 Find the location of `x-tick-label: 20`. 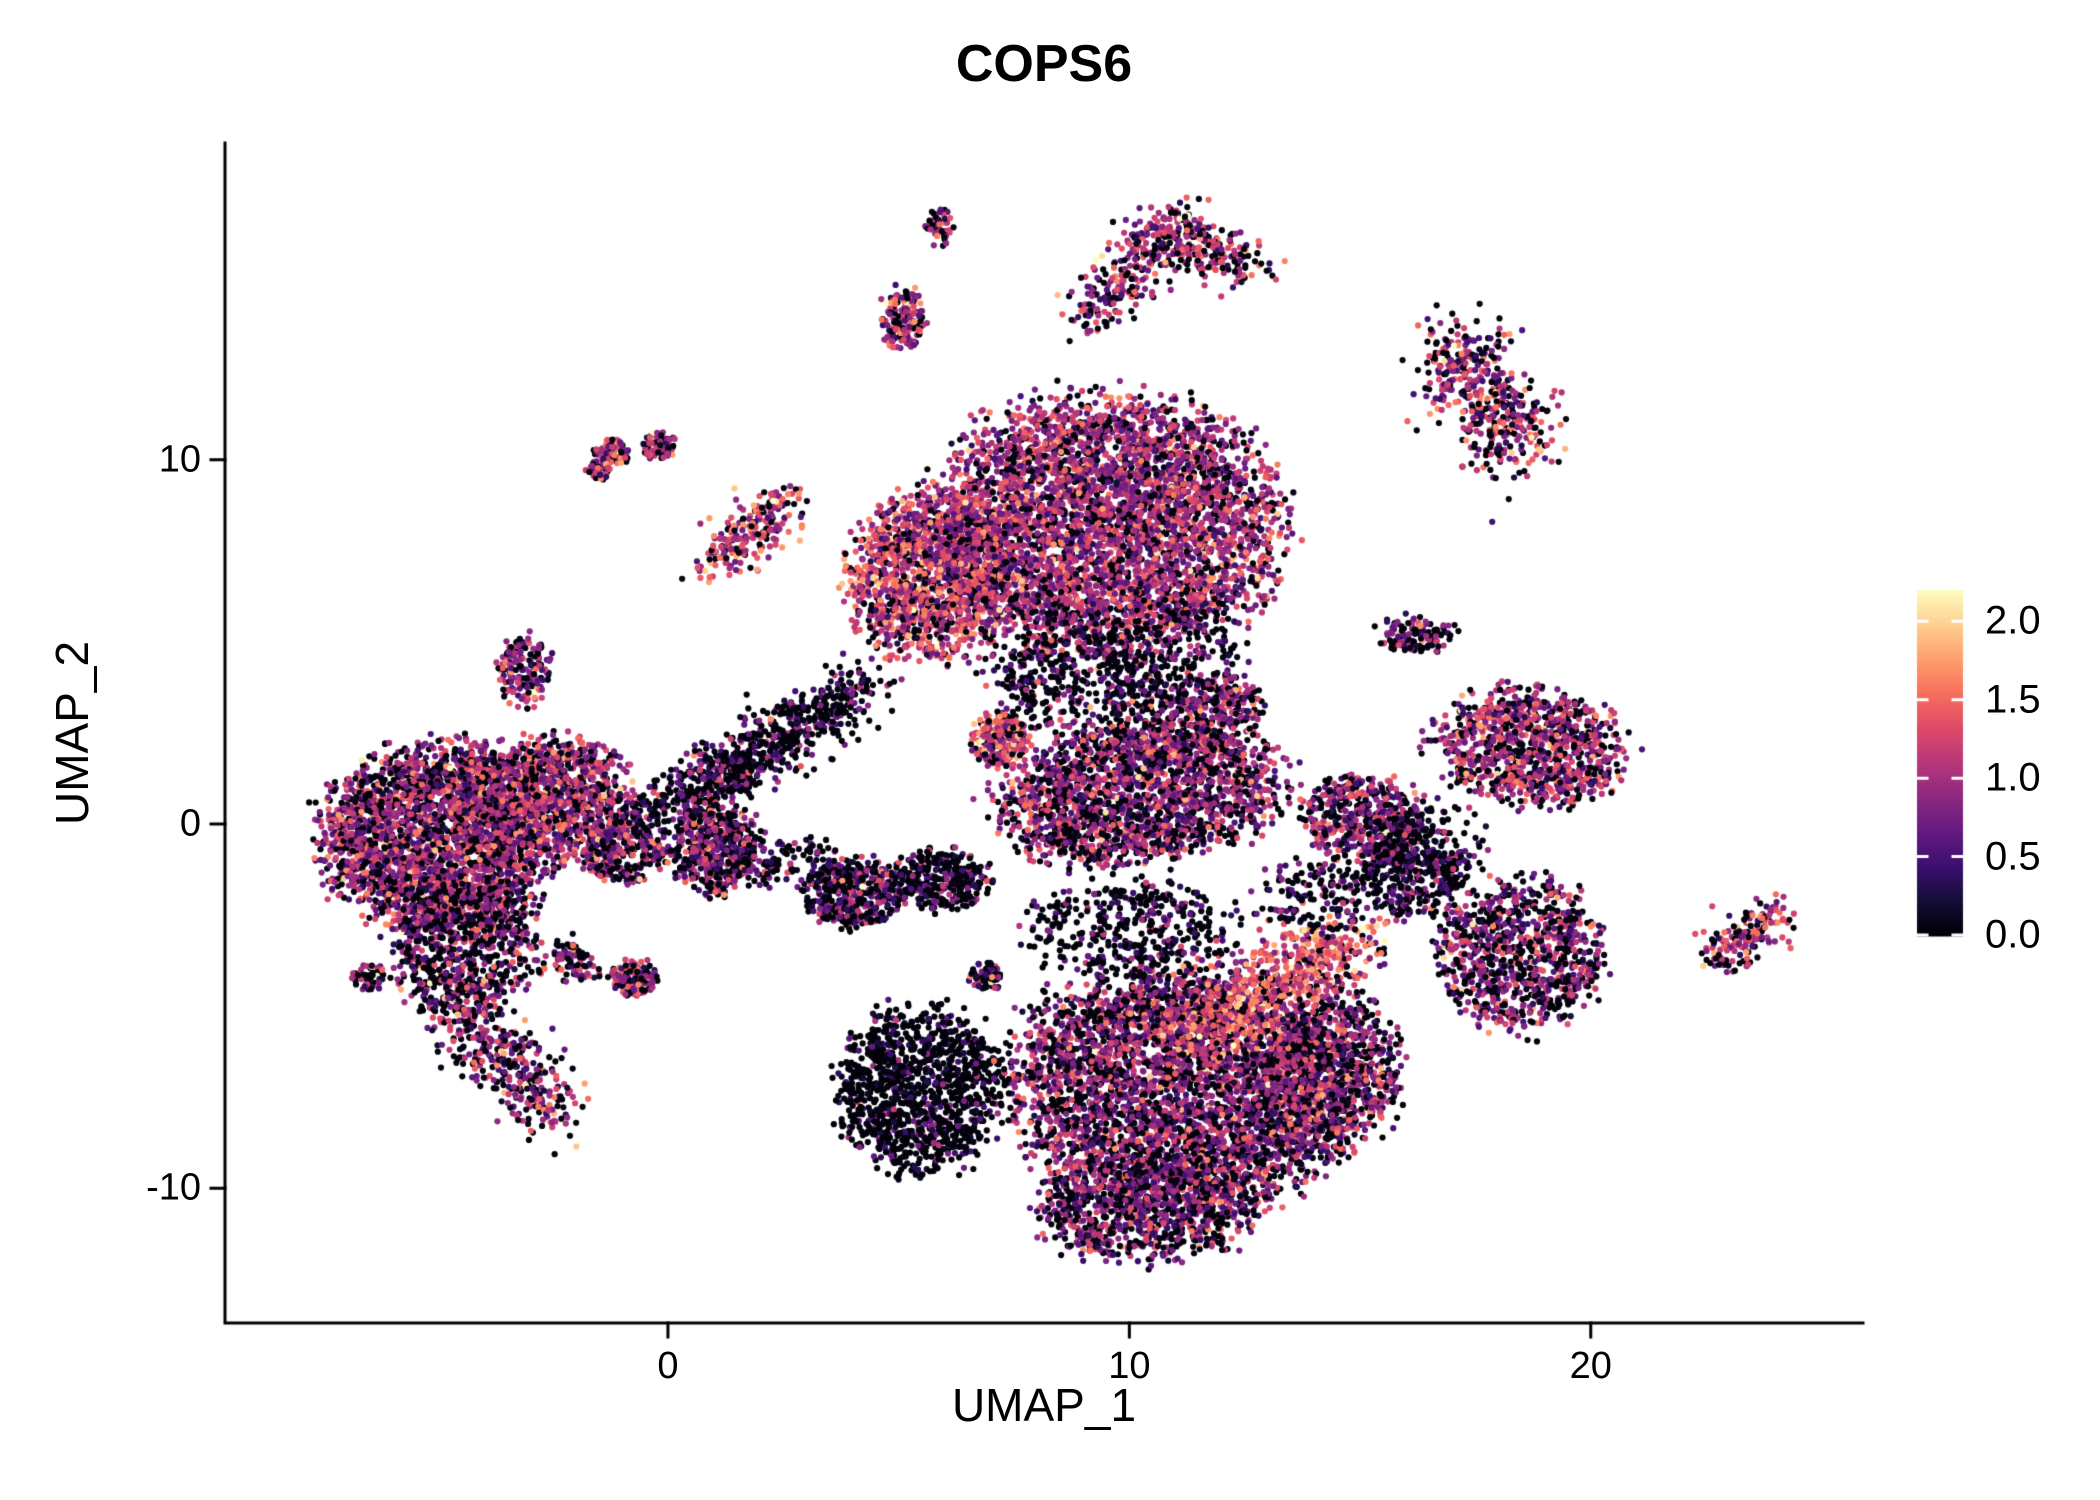

x-tick-label: 20 is located at coordinates (1590, 1366).